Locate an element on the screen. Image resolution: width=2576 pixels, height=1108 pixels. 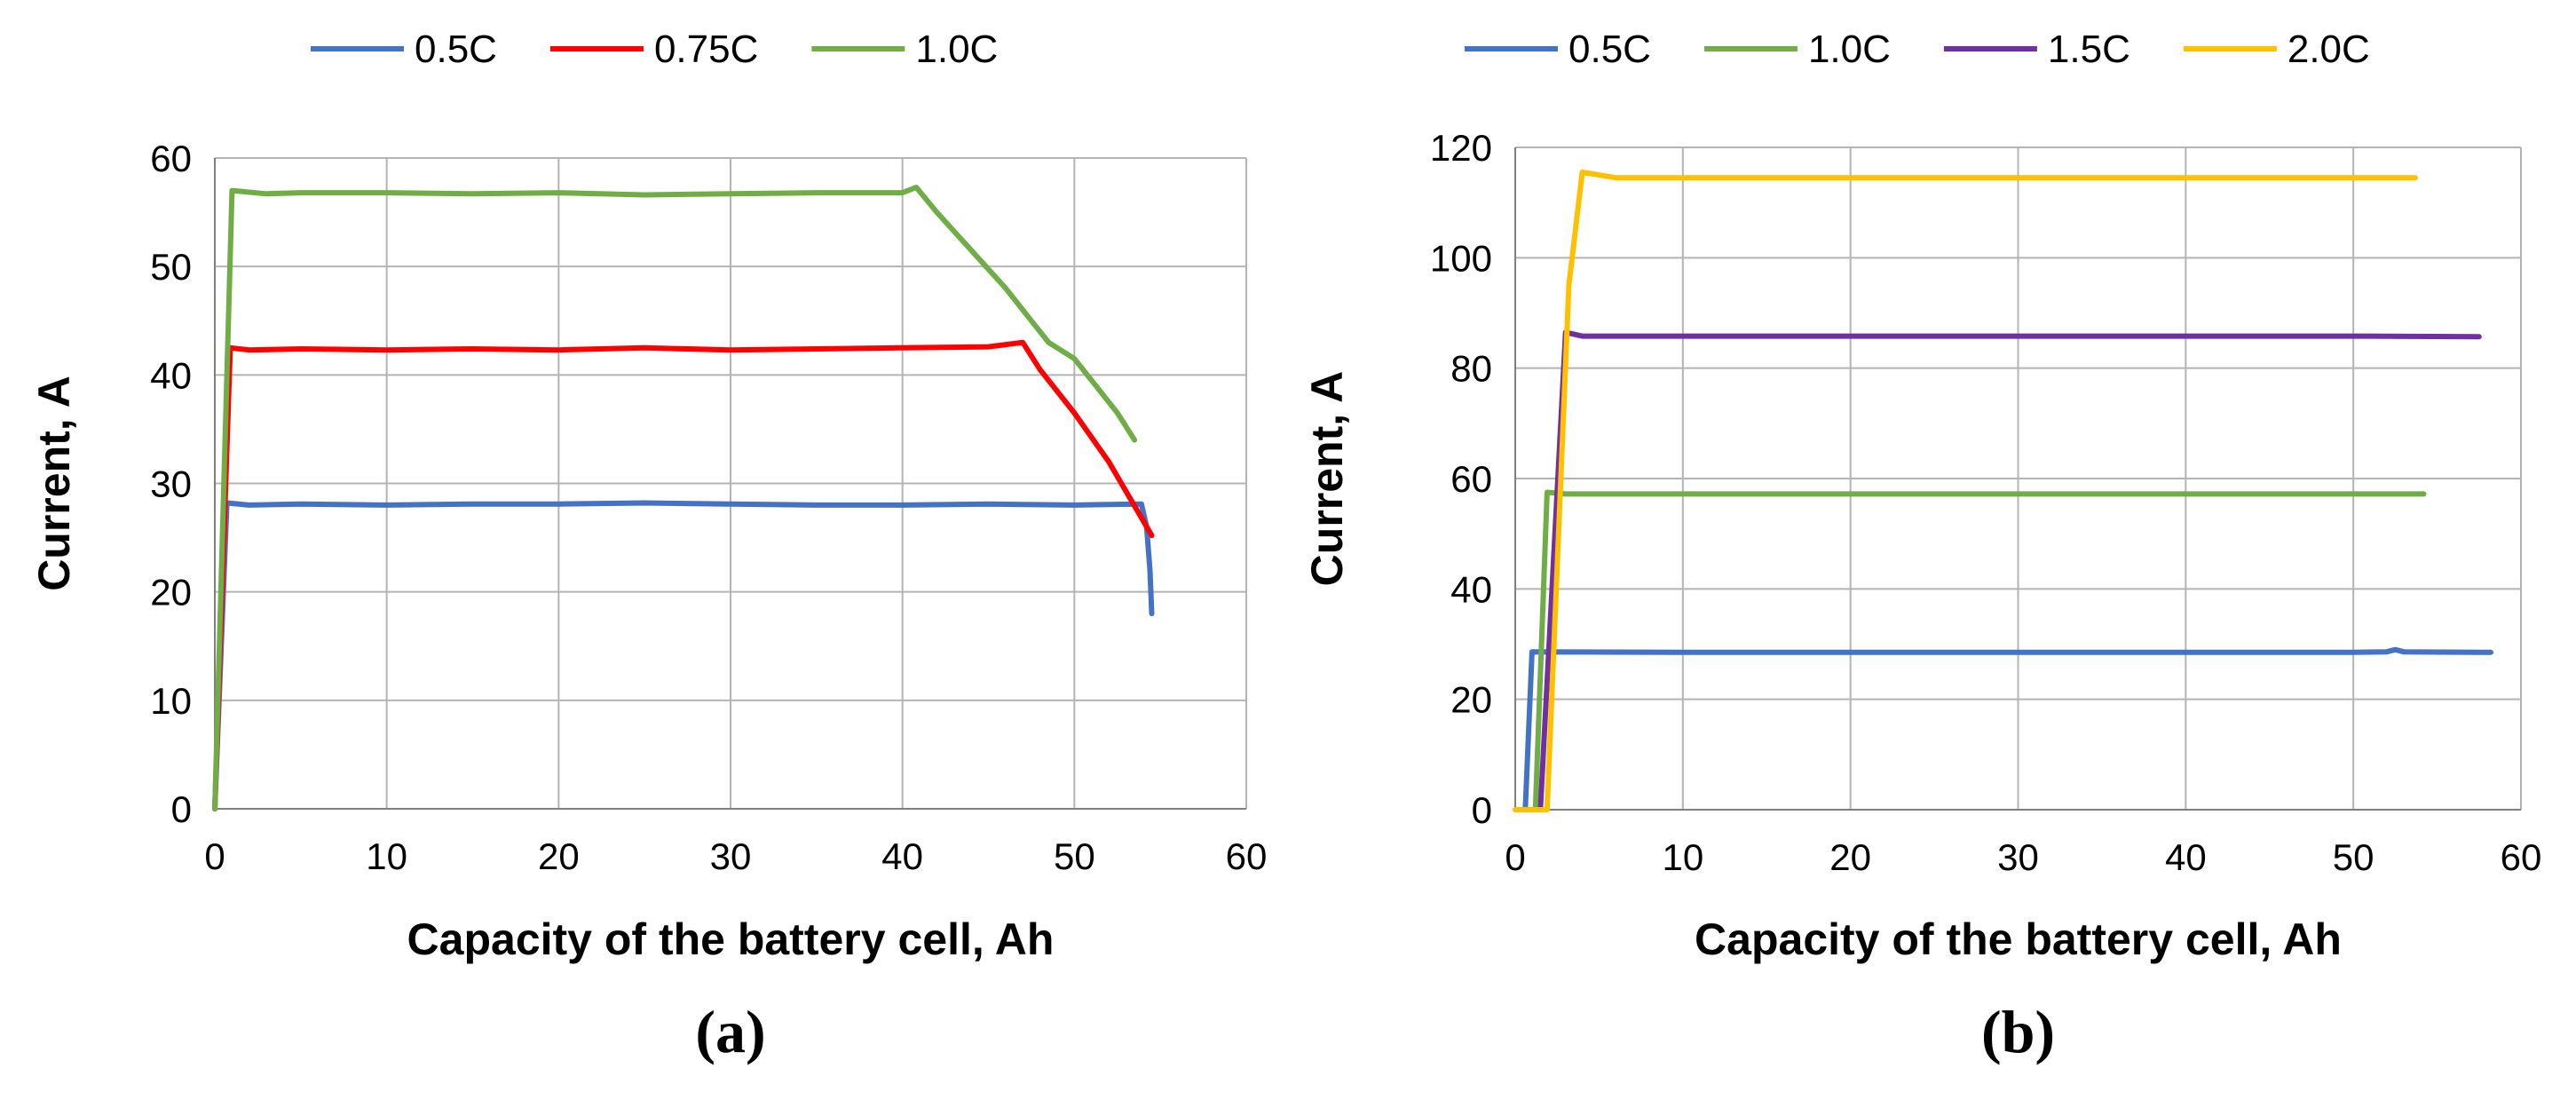
chart-a-xtick-label: 10 is located at coordinates (386, 856).